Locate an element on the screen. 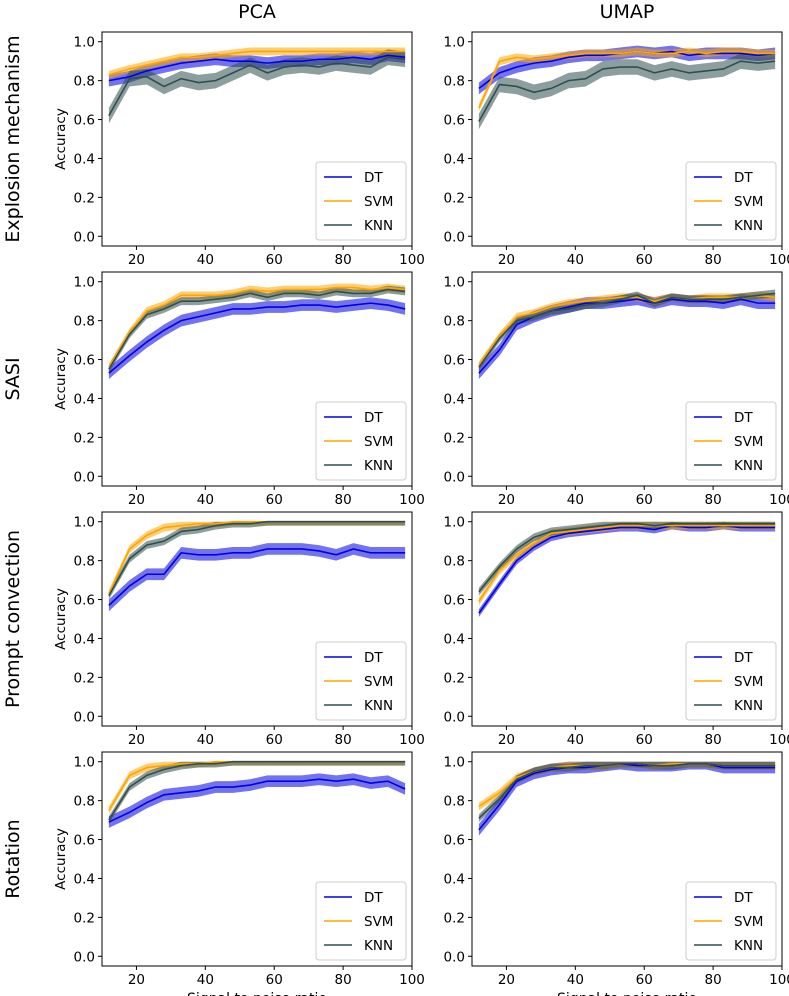  band-svm is located at coordinates (627, 563).